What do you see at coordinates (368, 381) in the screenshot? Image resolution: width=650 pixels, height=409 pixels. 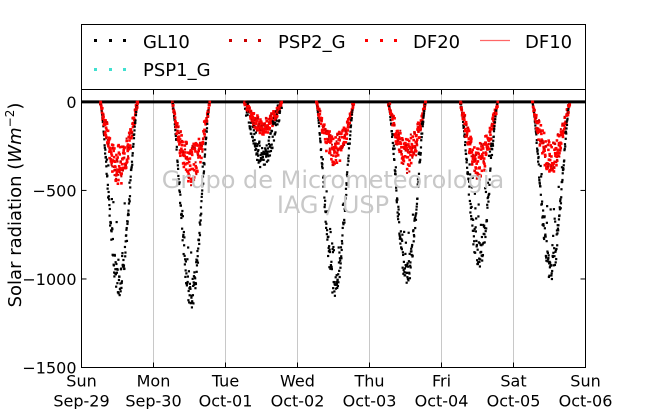 I see `x-tick-label-day: Thu` at bounding box center [368, 381].